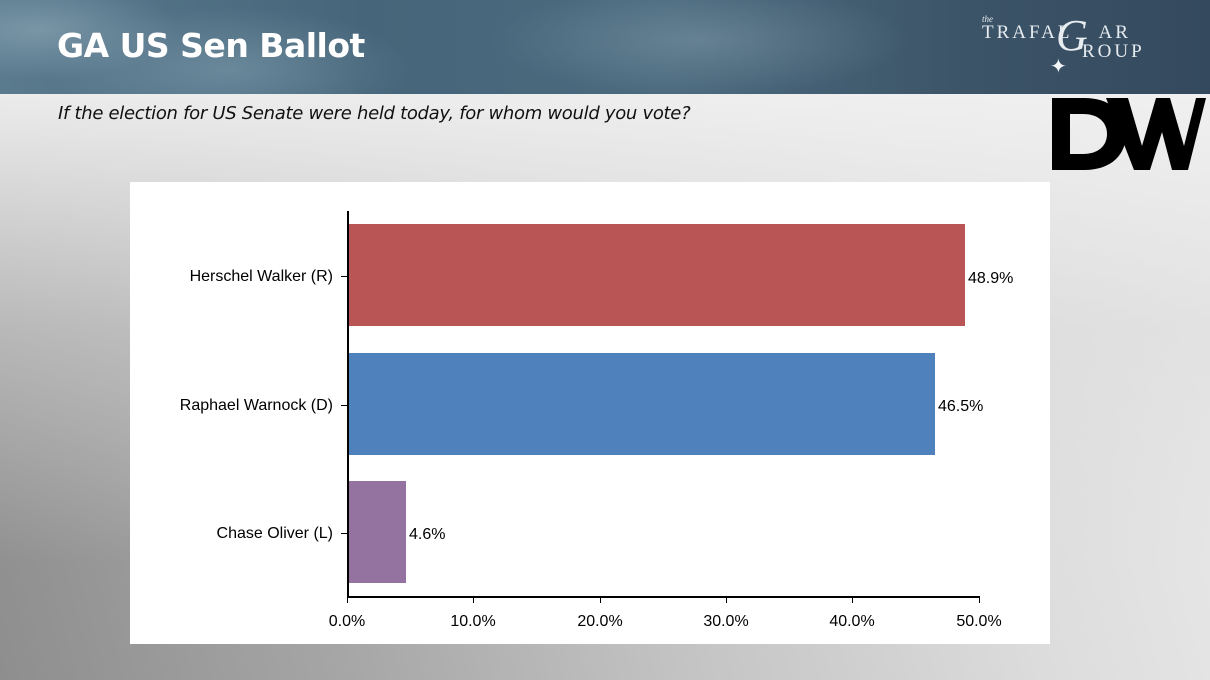 The height and width of the screenshot is (680, 1210). I want to click on logo-line1: TRAFAL AR, so click(1056, 33).